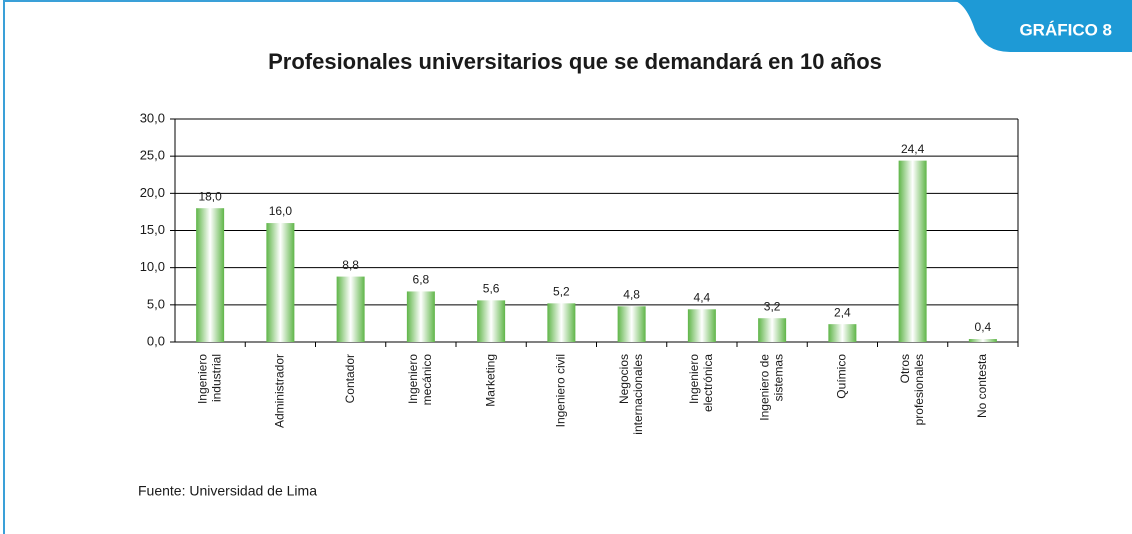  Describe the element at coordinates (152, 266) in the screenshot. I see `y-tick-label: 10,0` at that location.